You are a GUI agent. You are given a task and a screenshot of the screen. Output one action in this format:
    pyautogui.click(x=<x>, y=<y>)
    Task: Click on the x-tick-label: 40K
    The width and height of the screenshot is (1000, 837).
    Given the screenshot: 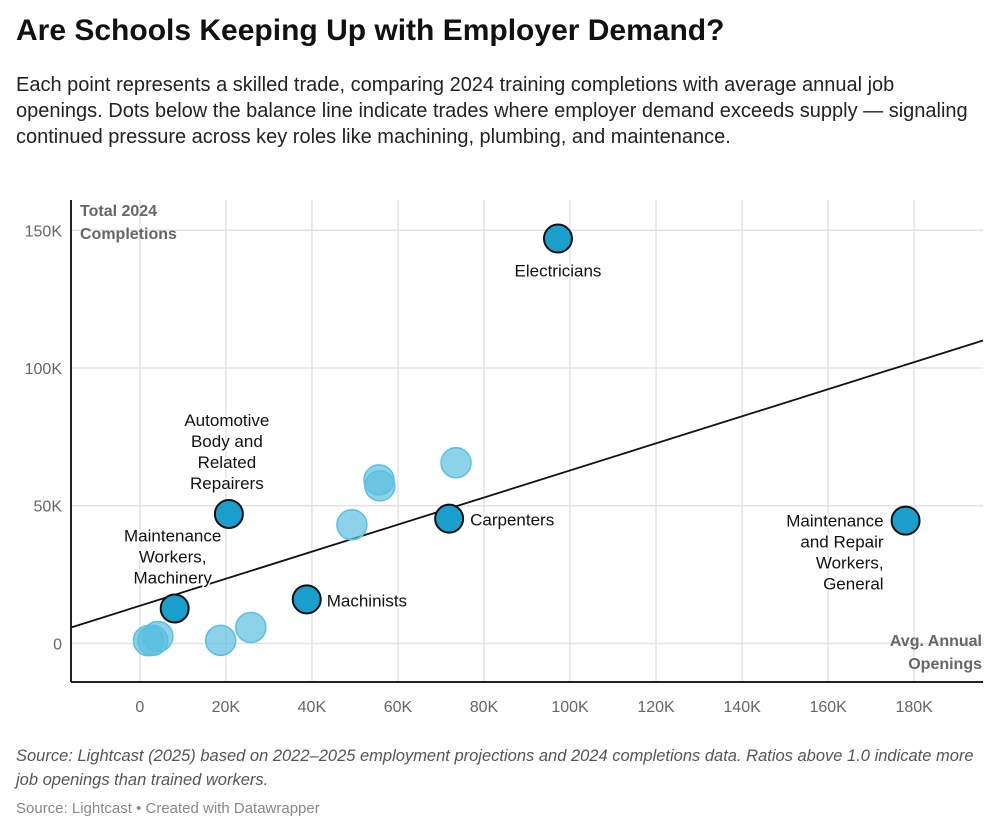 What is the action you would take?
    pyautogui.click(x=312, y=707)
    